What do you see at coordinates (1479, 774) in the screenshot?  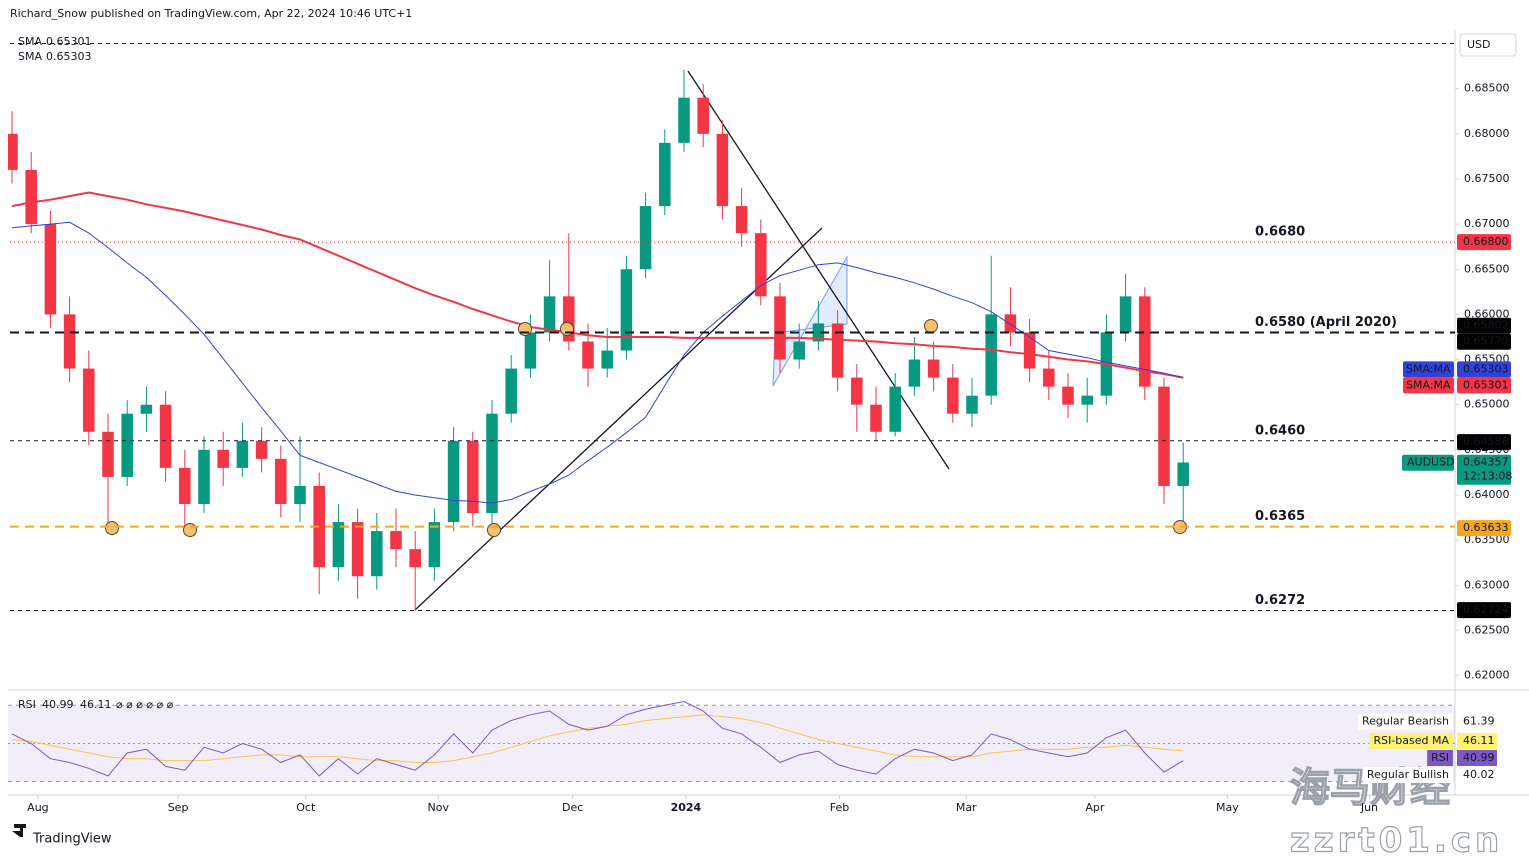 I see `rsi-tag-value: 40.02` at bounding box center [1479, 774].